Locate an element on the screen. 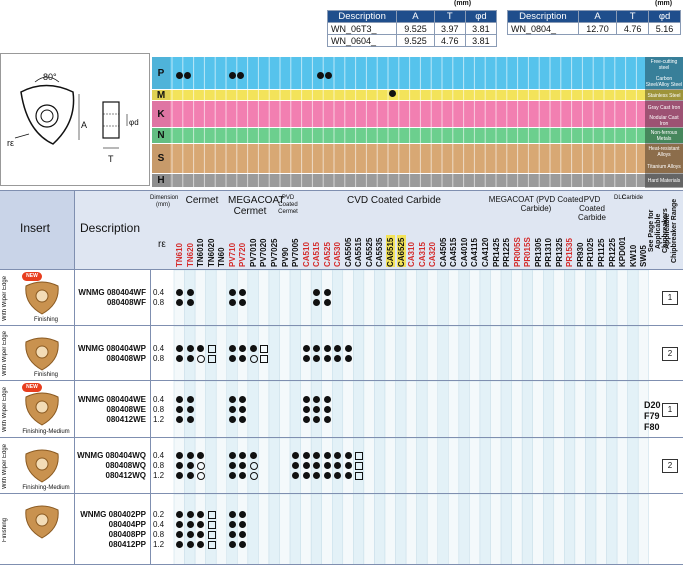  header-see-page: See Page for Applicable Chipbreakers is located at coordinates (658, 231).